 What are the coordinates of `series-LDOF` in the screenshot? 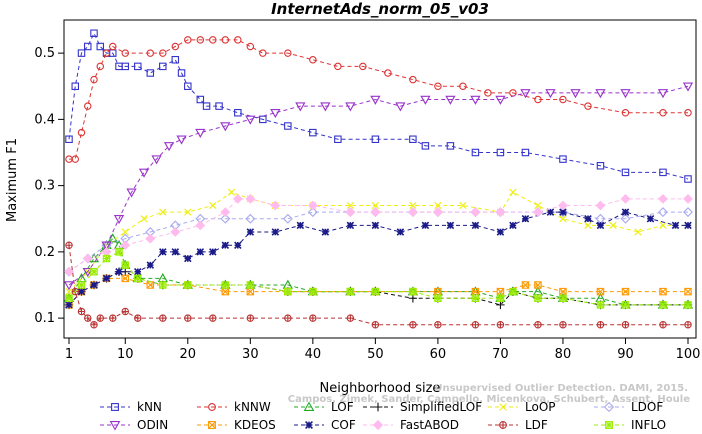 It's located at (378, 242).